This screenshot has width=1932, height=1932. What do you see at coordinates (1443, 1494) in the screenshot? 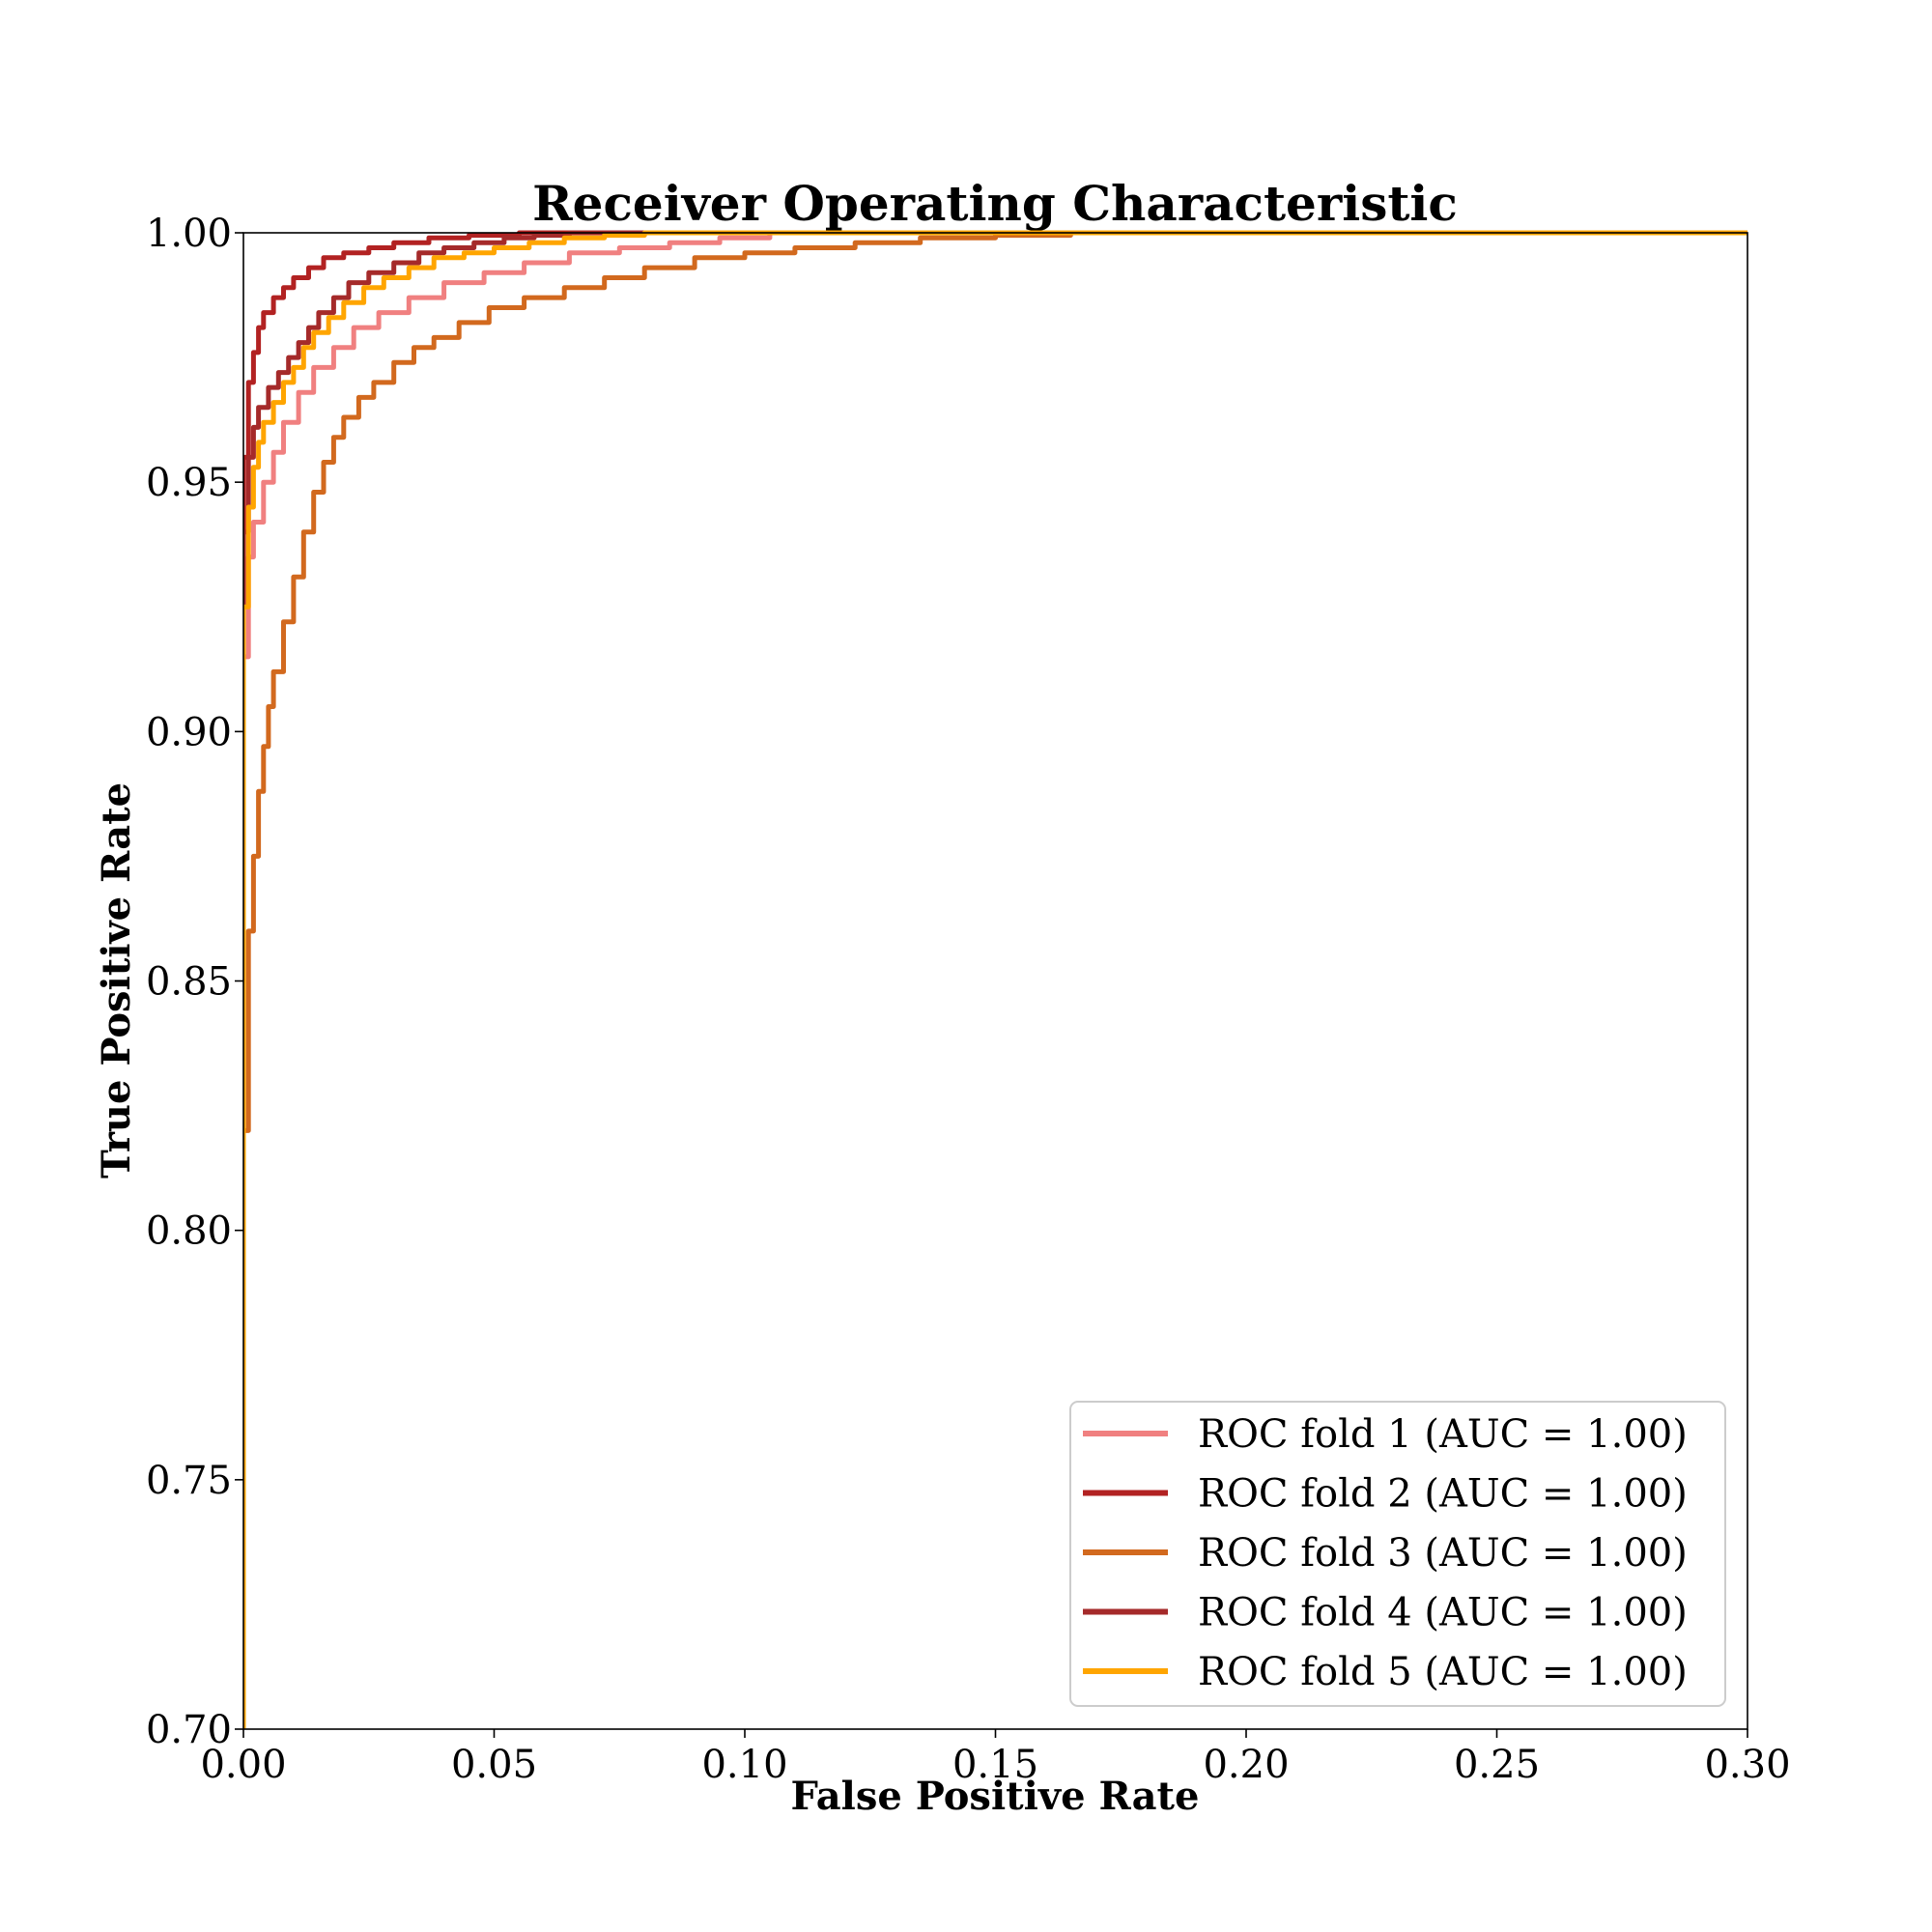
I see `legend-label-fold-2: ROC fold 2 (AUC = 1.00)` at bounding box center [1443, 1494].